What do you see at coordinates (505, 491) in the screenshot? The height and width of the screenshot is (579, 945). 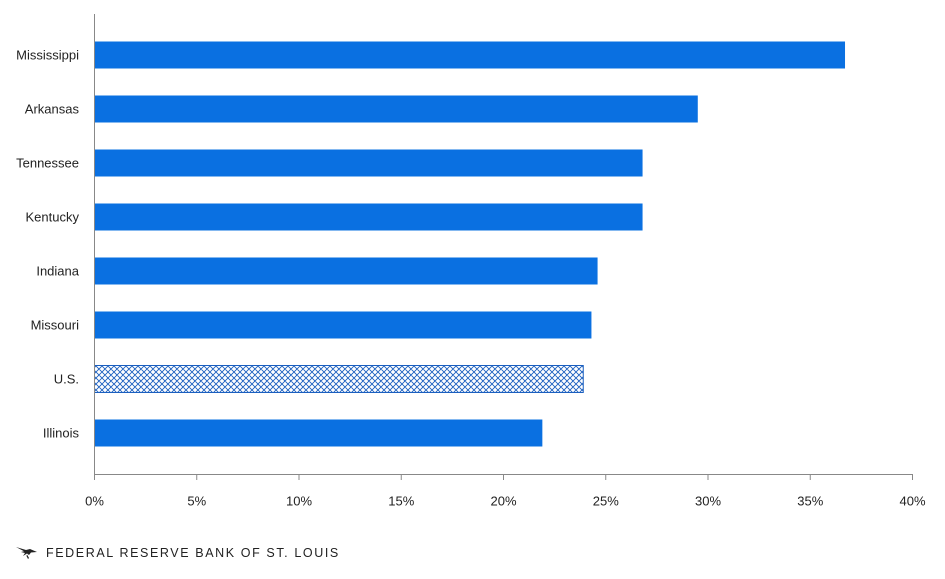 I see `x-axis-ticks: 0% 5% 10% 15% 20% 25% 30% 35% 40%` at bounding box center [505, 491].